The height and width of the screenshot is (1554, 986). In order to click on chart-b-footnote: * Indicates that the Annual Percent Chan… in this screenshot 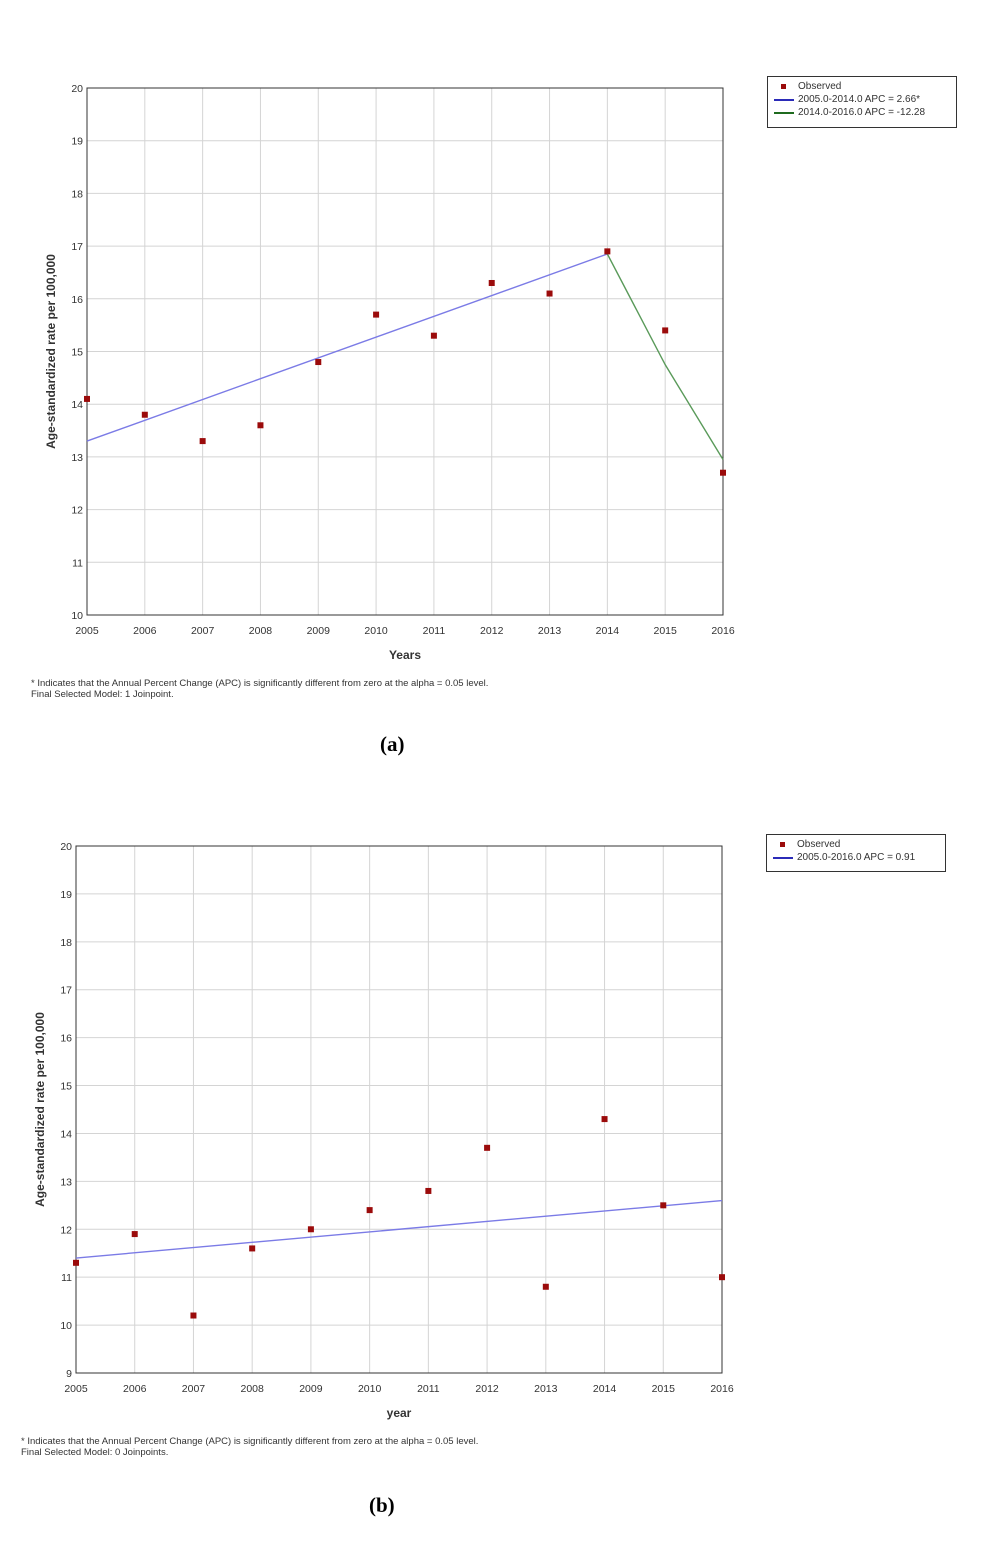, I will do `click(249, 1447)`.